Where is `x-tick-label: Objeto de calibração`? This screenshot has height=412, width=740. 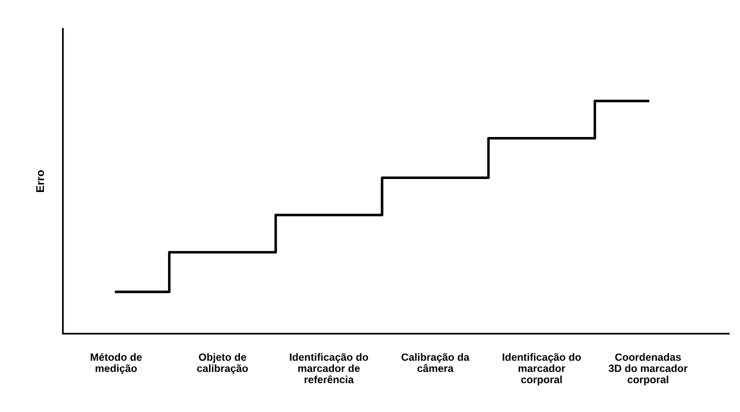 x-tick-label: Objeto de calibração is located at coordinates (222, 363).